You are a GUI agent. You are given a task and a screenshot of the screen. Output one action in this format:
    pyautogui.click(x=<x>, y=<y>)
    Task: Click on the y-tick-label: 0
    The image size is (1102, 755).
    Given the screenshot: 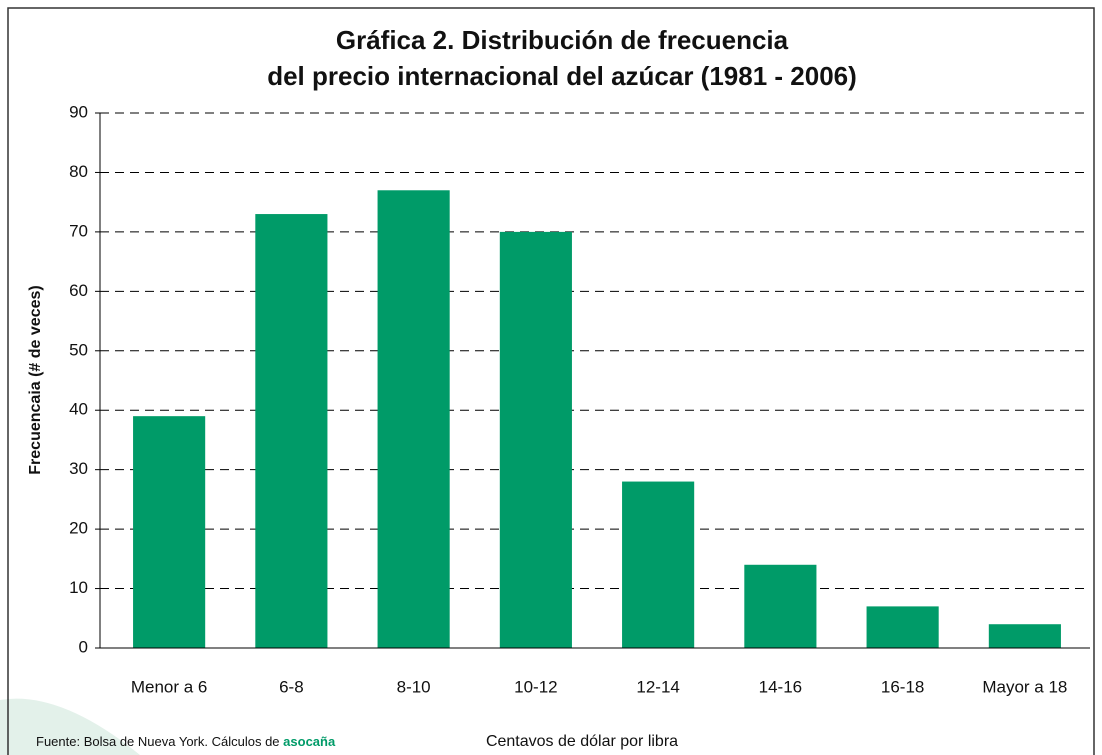 What is the action you would take?
    pyautogui.click(x=83, y=646)
    